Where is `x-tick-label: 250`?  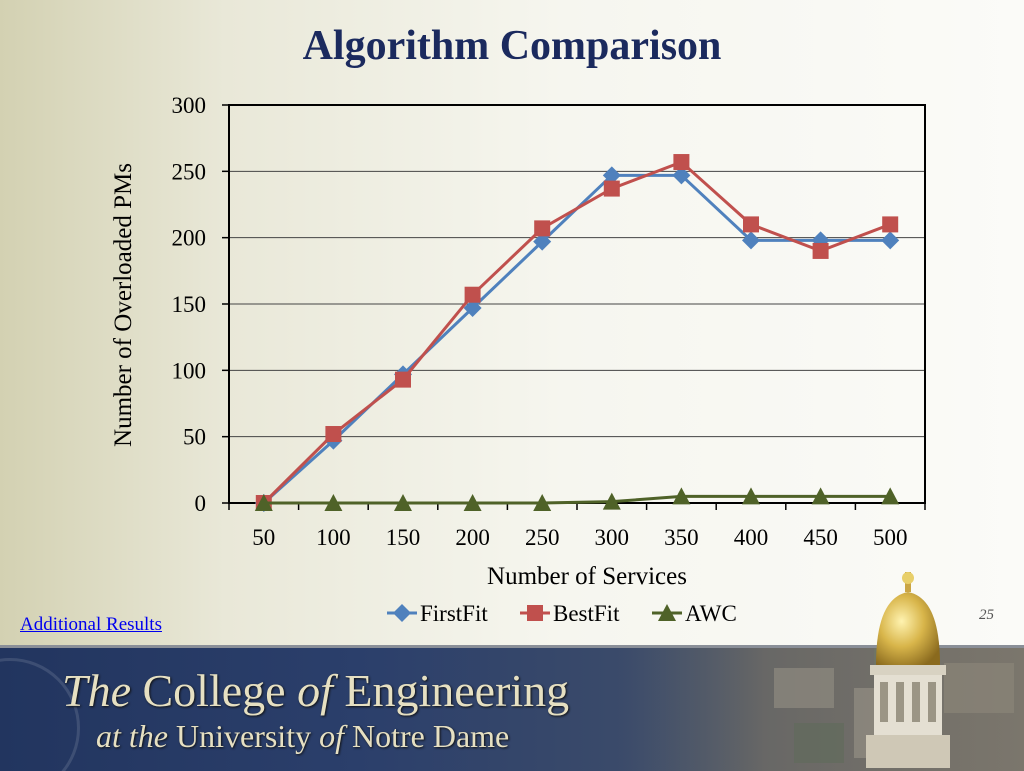 x-tick-label: 250 is located at coordinates (542, 537).